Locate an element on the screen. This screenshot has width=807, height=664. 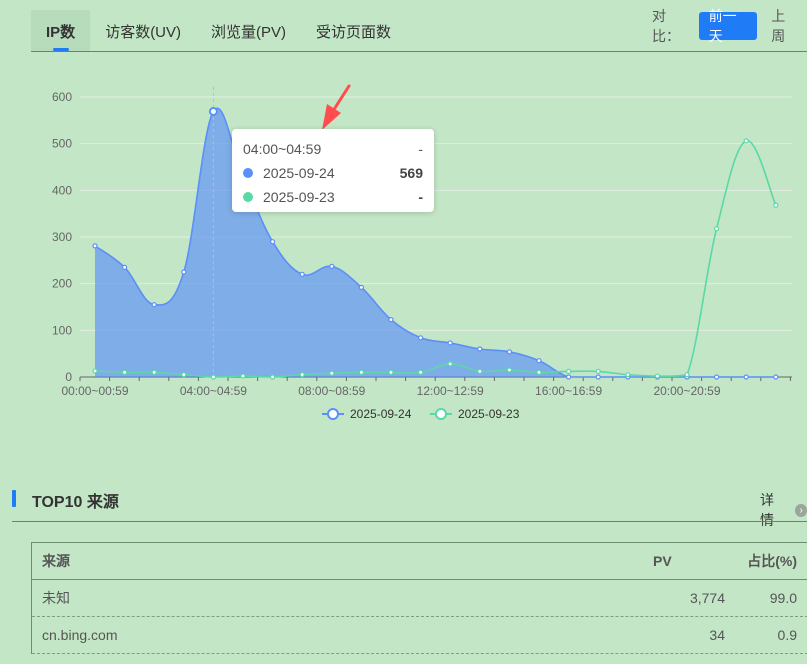
y-tick-label: 300 is located at coordinates (62, 237).